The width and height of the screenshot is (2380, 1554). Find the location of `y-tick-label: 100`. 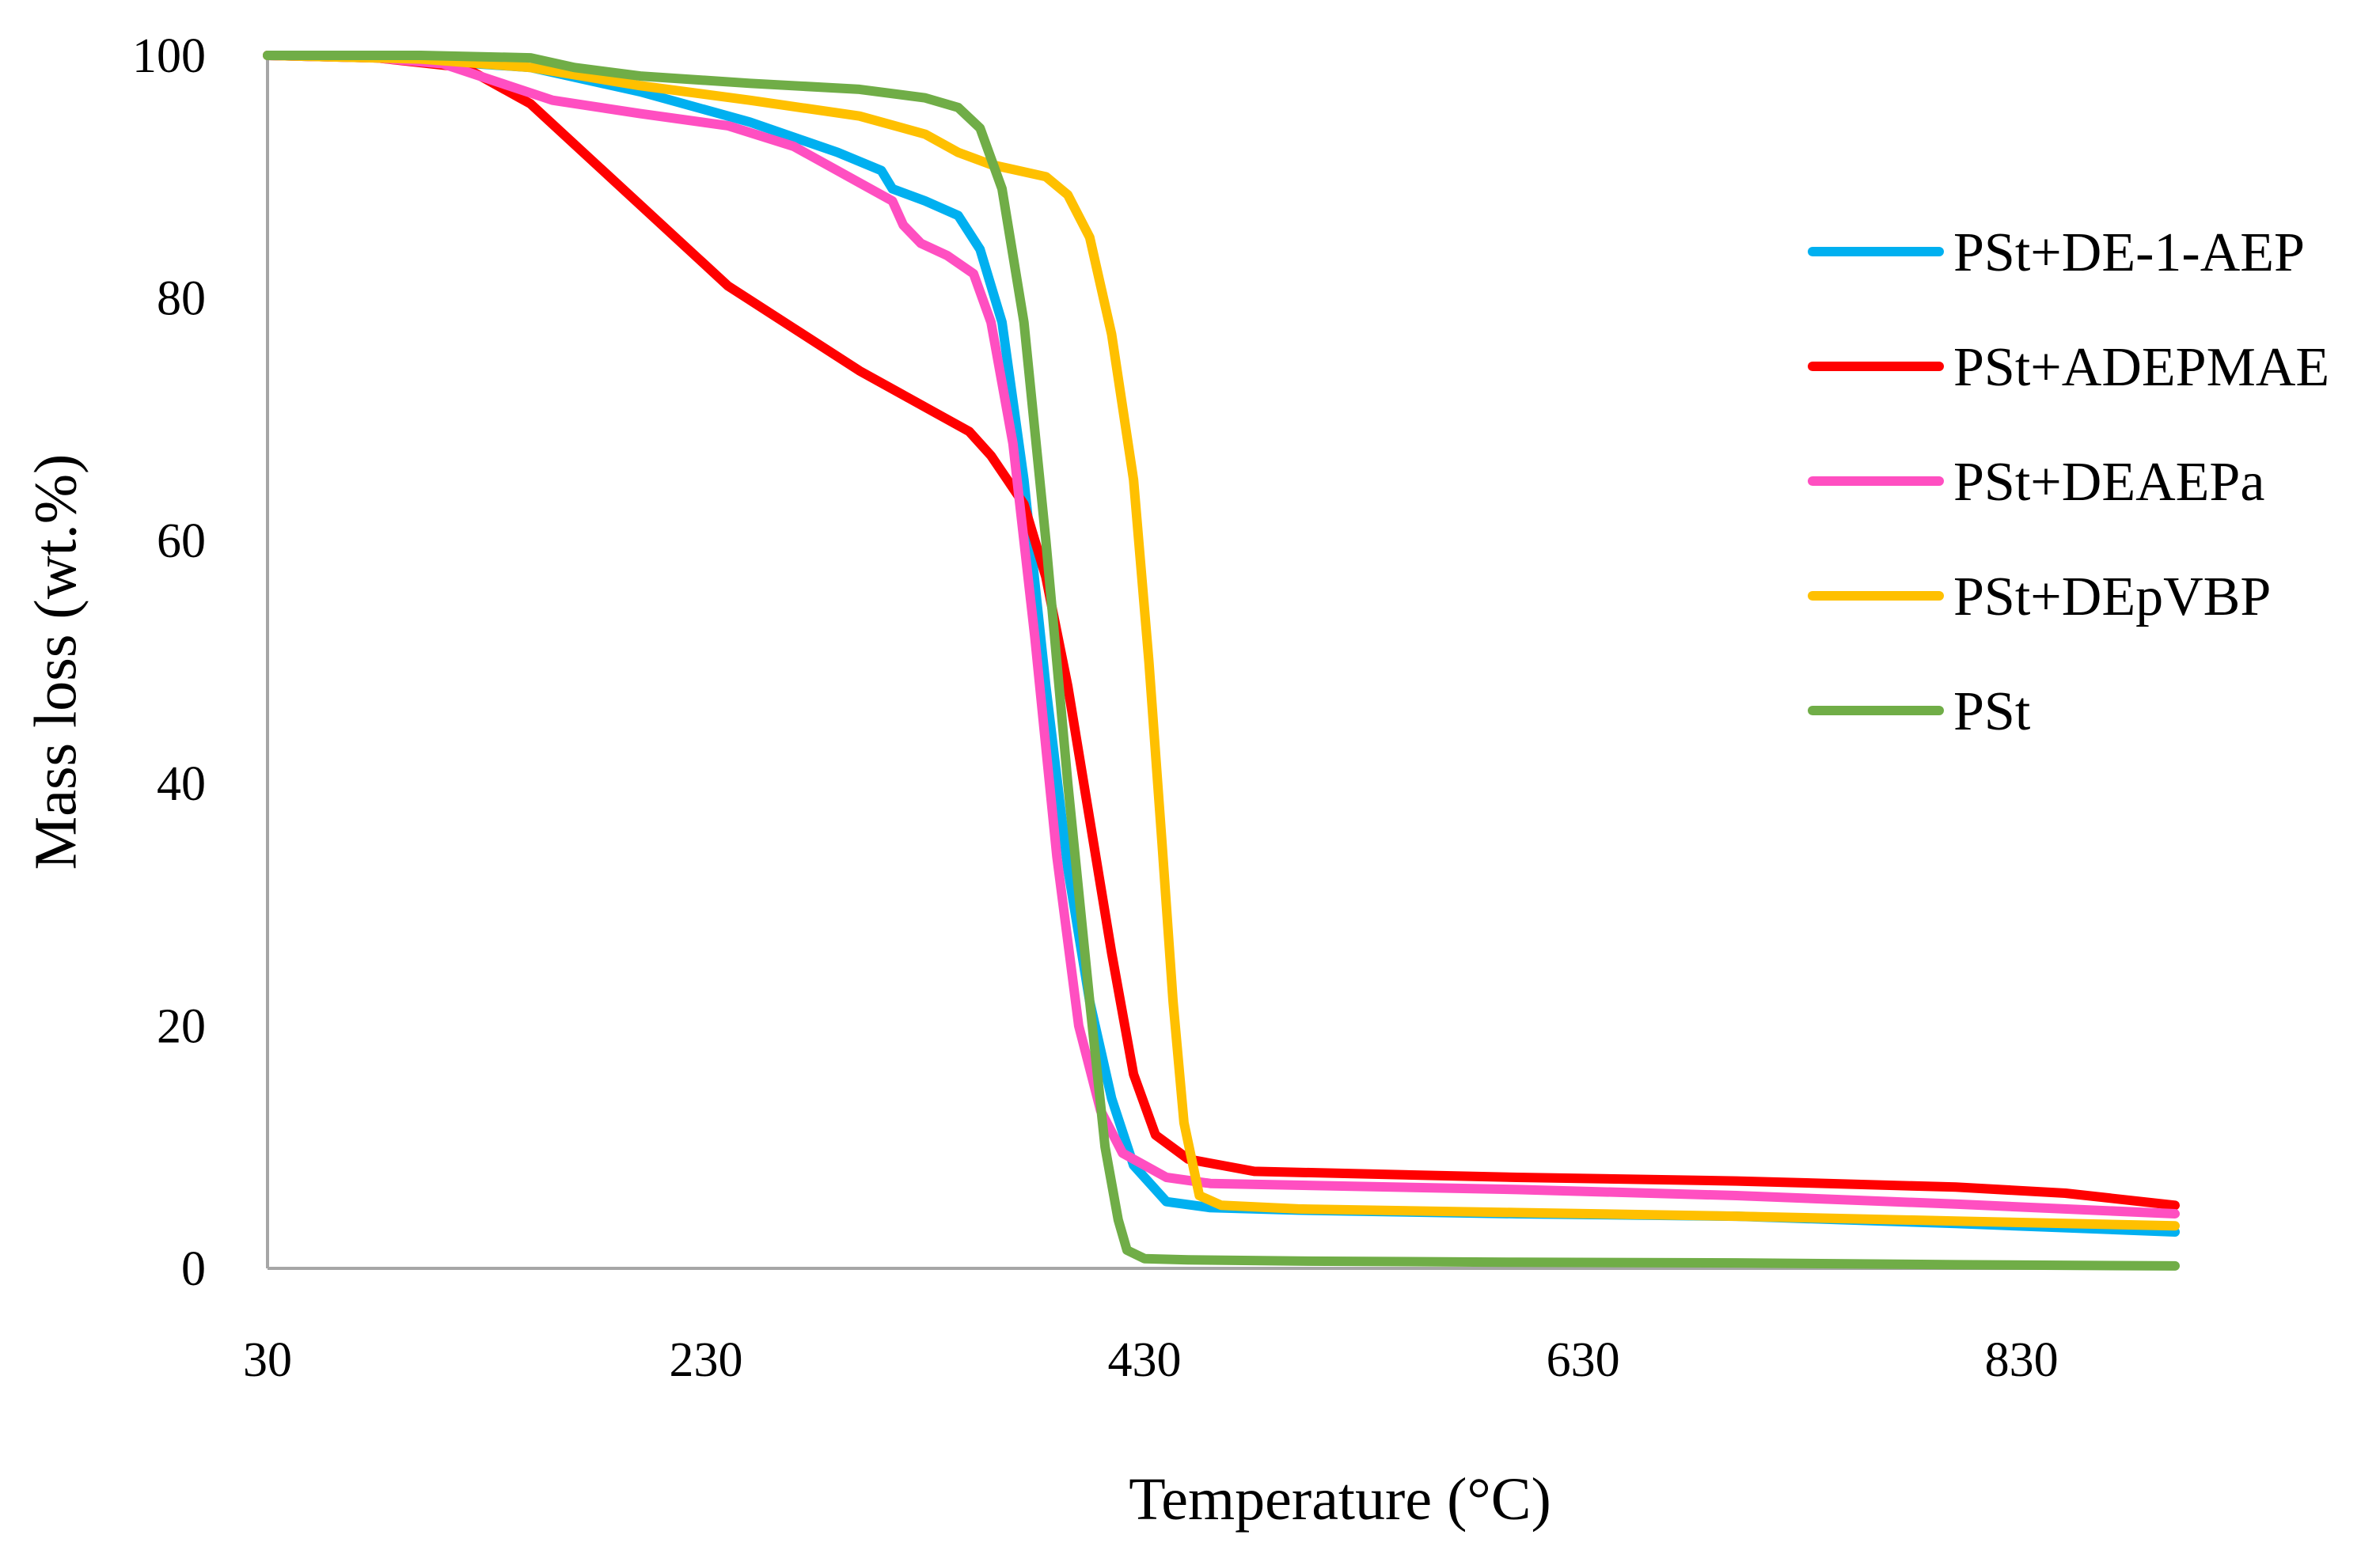

y-tick-label: 100 is located at coordinates (169, 56).